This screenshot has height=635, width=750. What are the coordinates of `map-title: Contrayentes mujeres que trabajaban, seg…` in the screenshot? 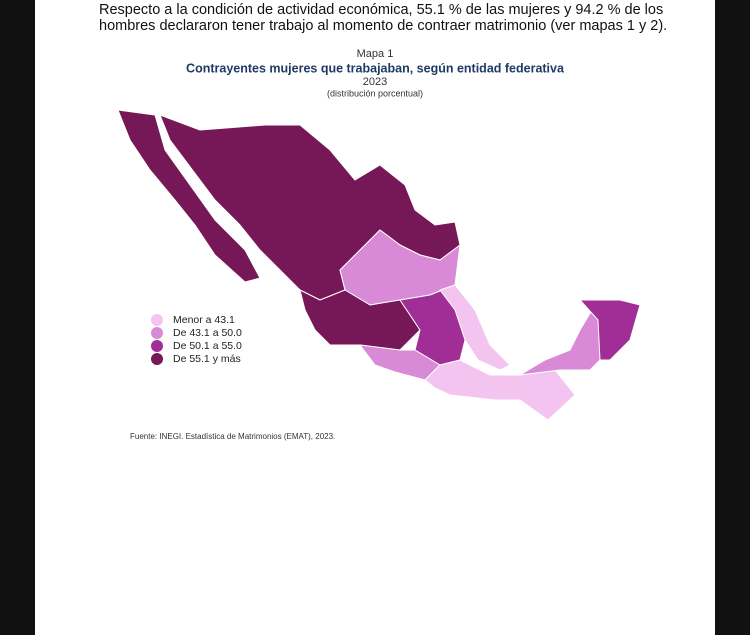 It's located at (375, 68).